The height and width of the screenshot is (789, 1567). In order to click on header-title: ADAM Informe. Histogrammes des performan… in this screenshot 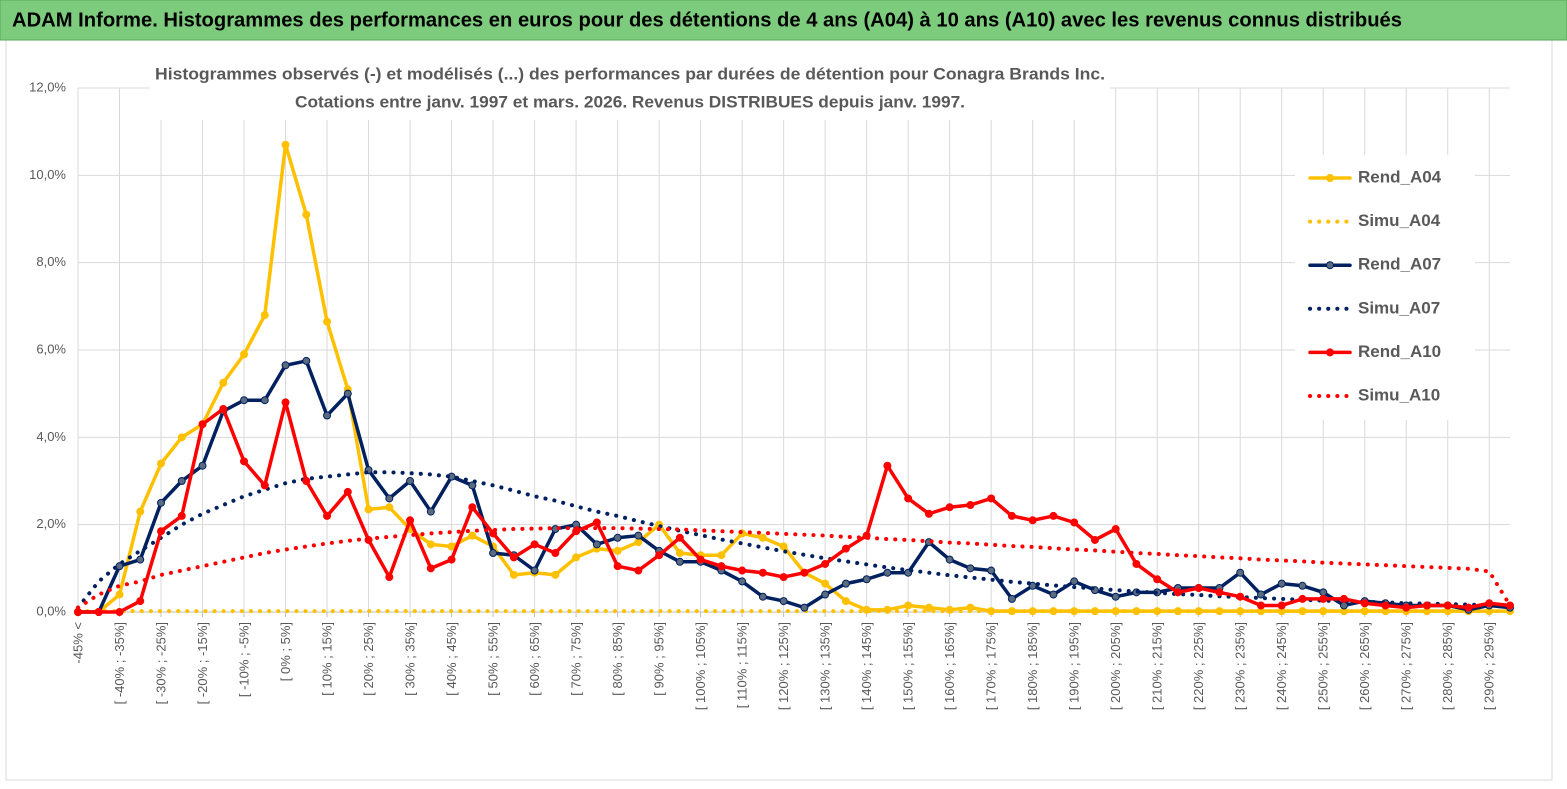, I will do `click(707, 20)`.